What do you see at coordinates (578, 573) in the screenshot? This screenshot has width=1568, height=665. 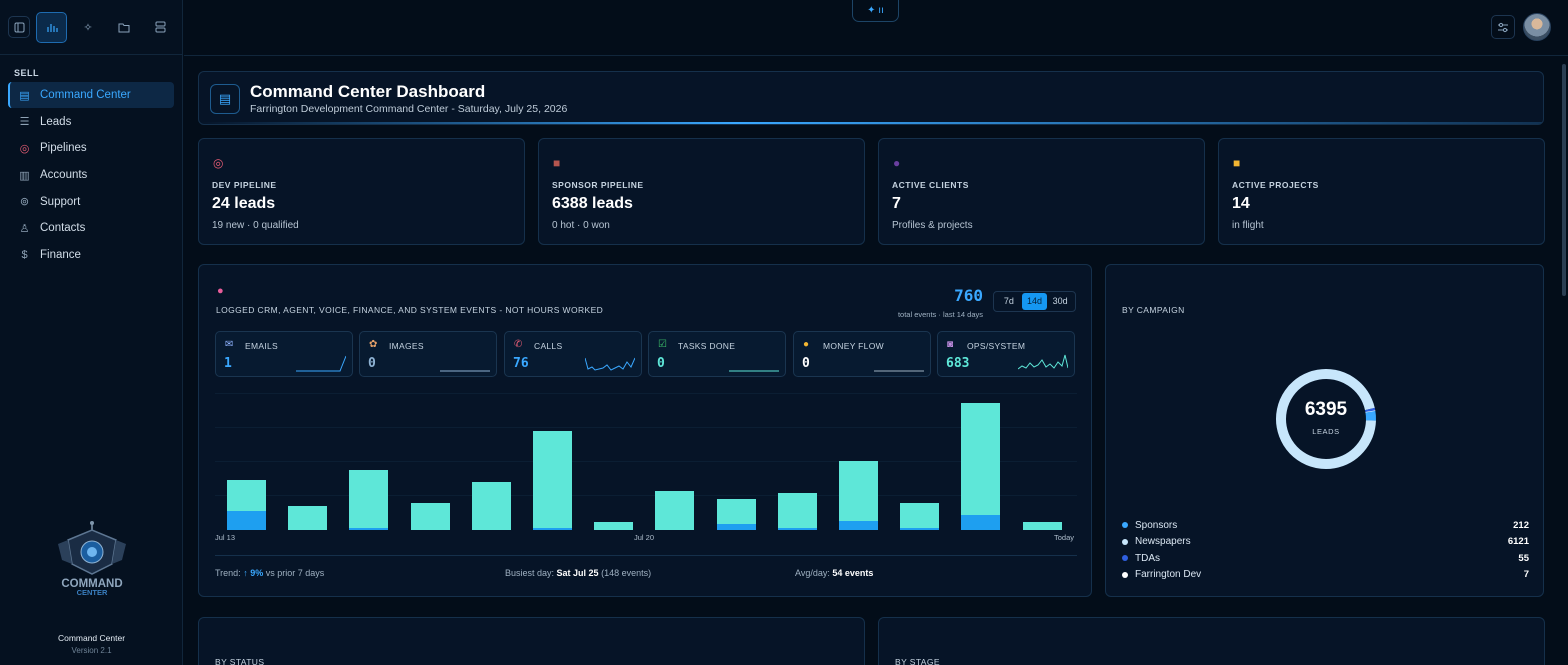 I see `busiest-day-summary: Busiest day: Sat Jul 25 (148 events)` at bounding box center [578, 573].